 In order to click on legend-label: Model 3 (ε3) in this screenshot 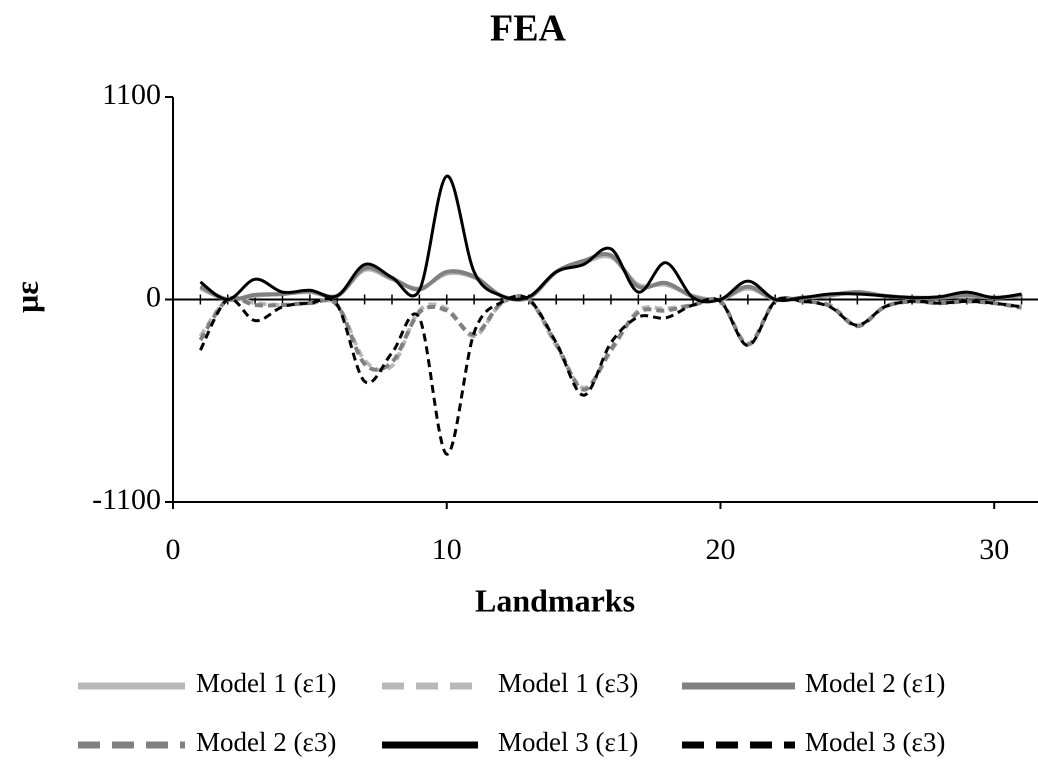, I will do `click(875, 742)`.